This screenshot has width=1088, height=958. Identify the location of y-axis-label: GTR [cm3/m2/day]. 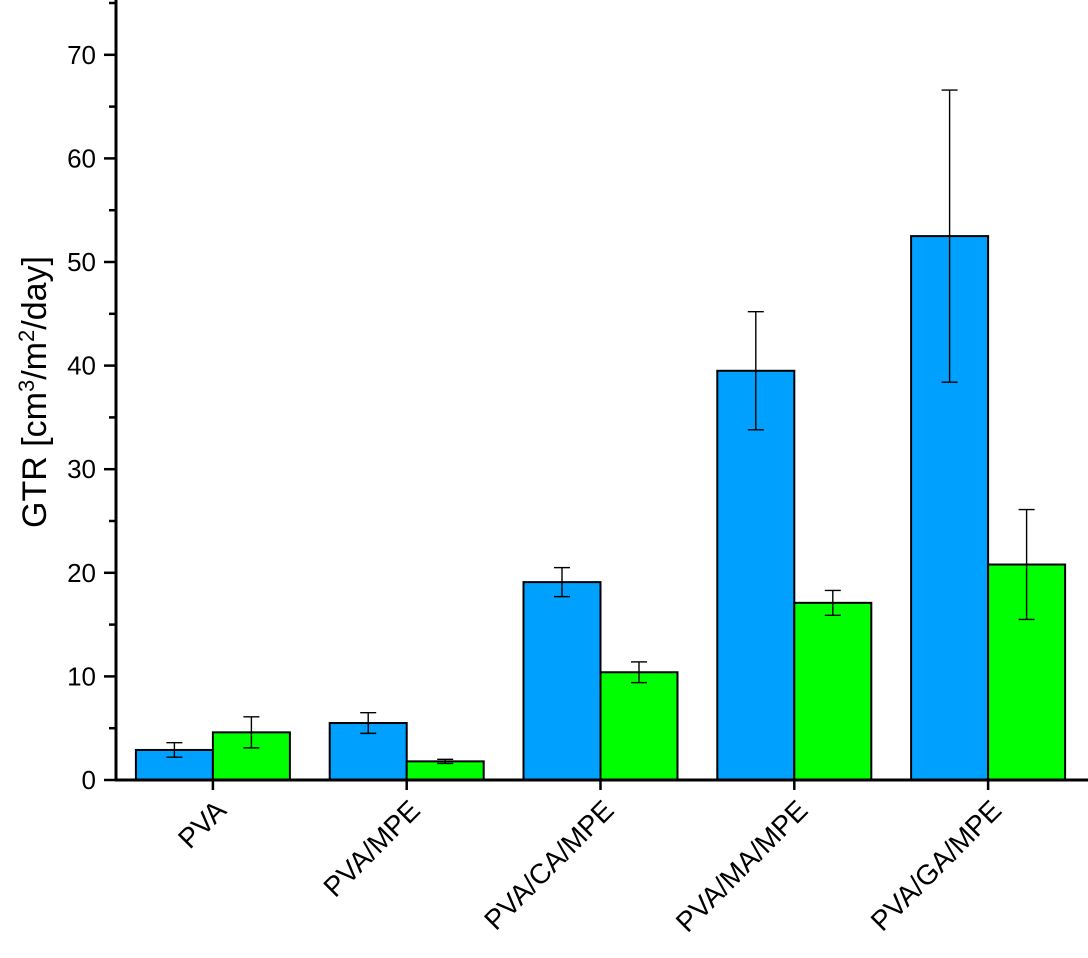
(34, 392).